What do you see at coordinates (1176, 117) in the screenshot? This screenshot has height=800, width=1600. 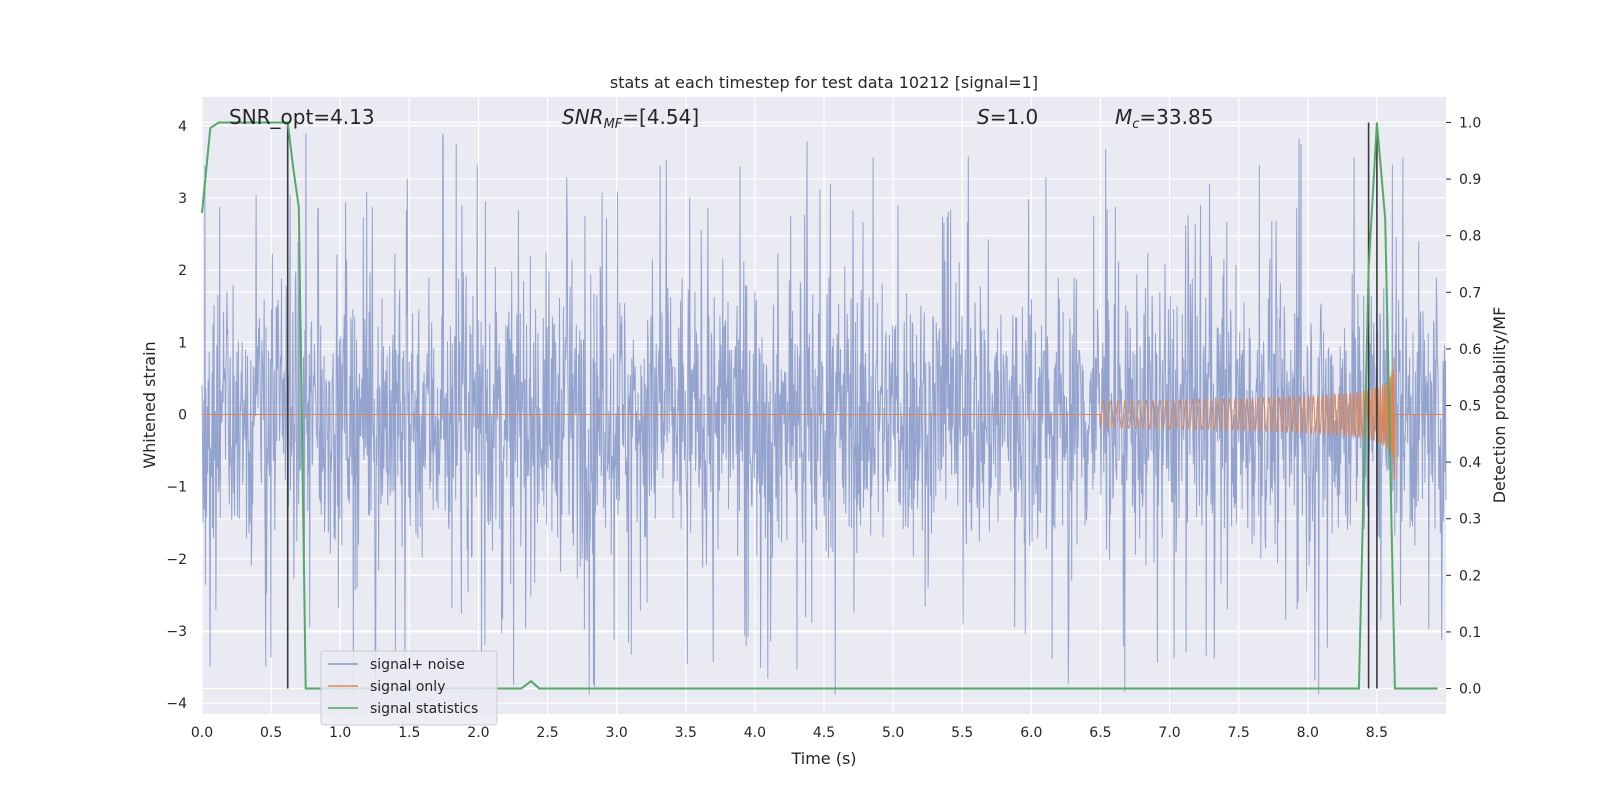 I see `annotation-mc-tail: =33.85` at bounding box center [1176, 117].